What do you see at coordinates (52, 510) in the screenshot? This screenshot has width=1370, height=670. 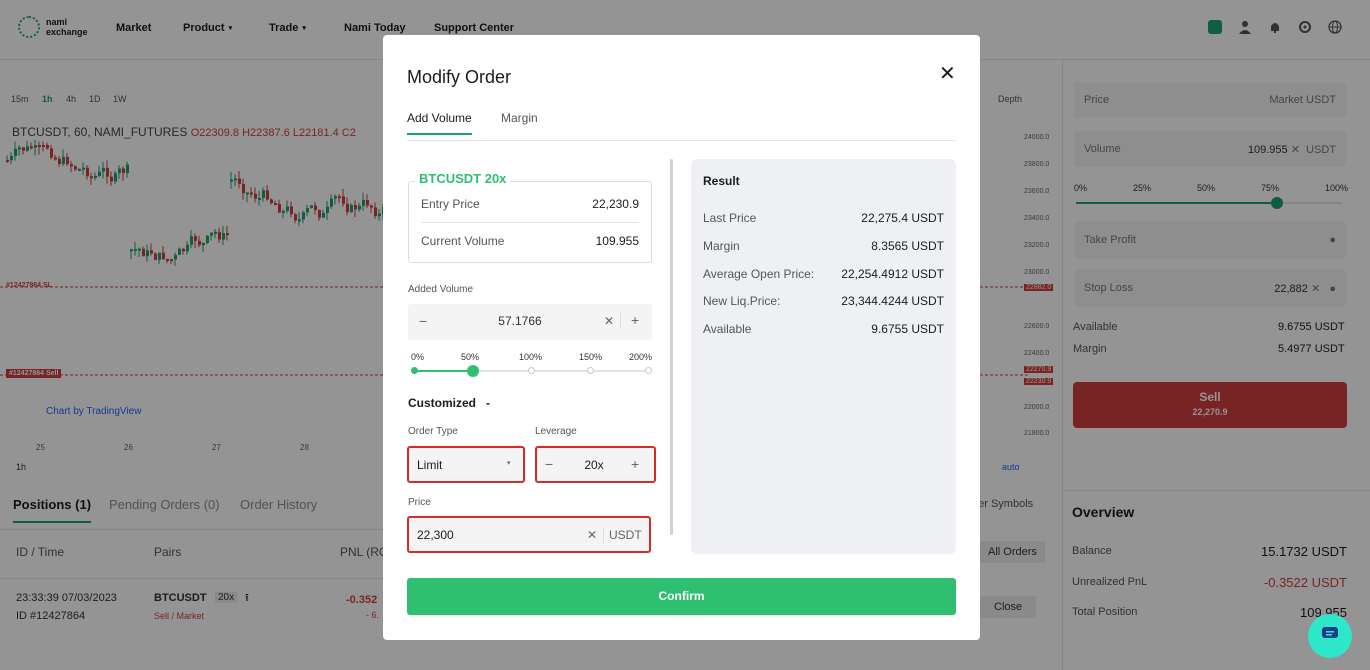 I see `tab-positions: Positions (1)` at bounding box center [52, 510].